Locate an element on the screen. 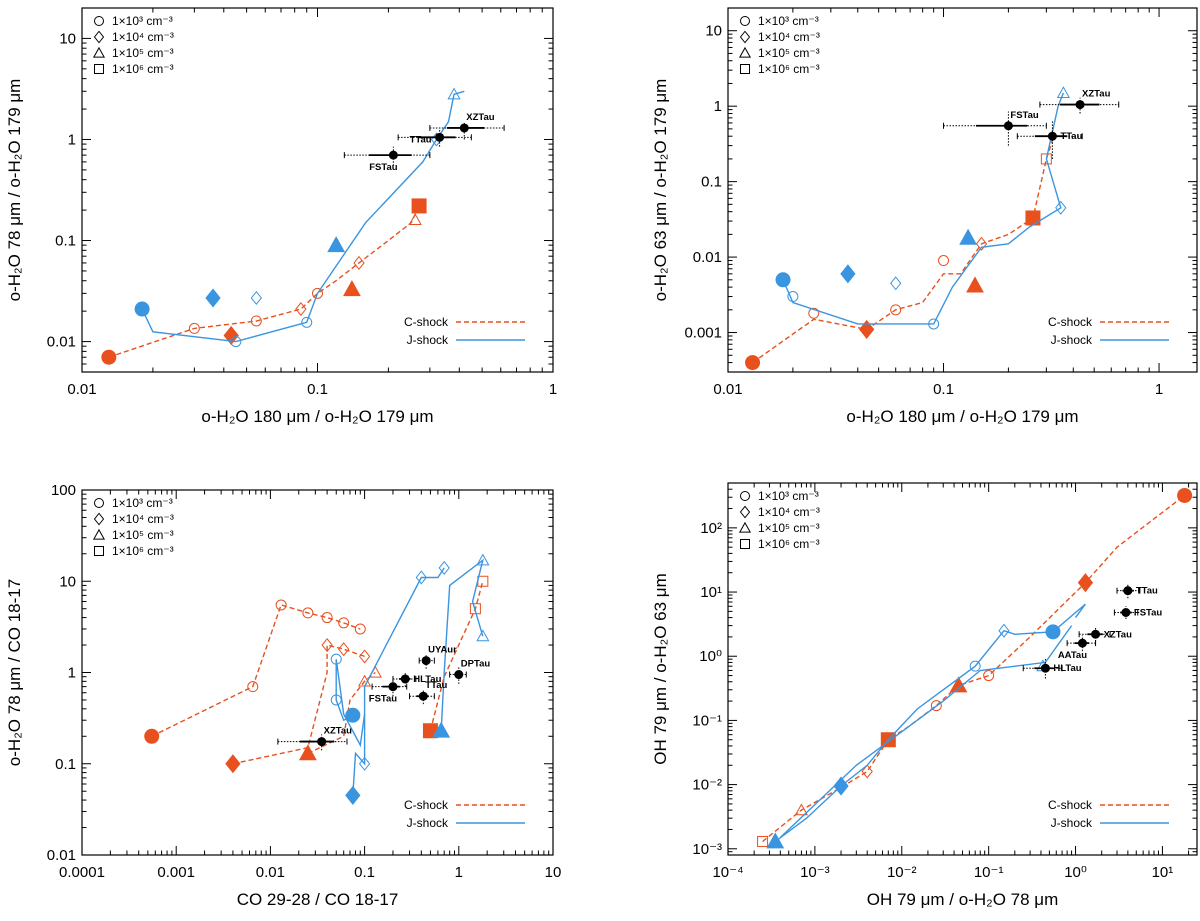  legend-diamond-symbol is located at coordinates (99, 519).